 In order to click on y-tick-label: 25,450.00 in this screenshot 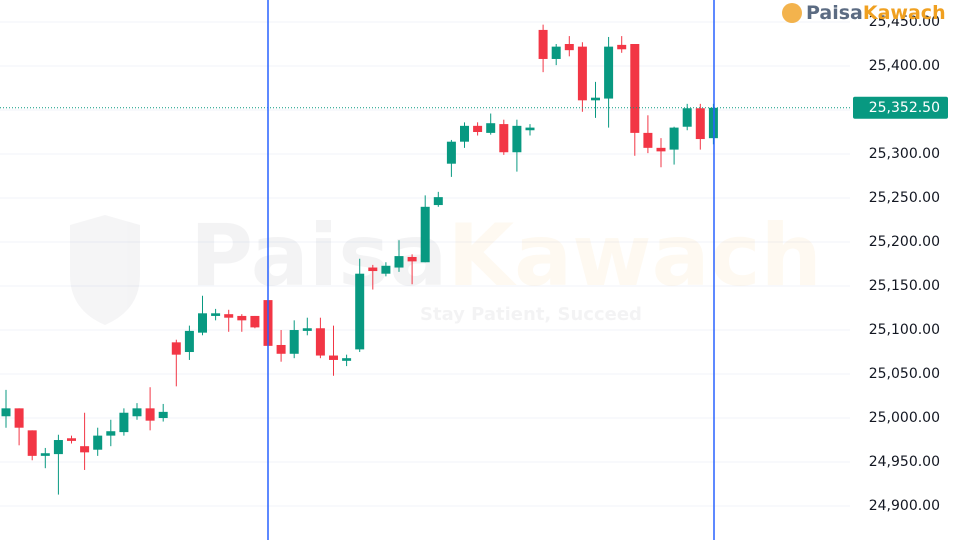, I will do `click(904, 22)`.